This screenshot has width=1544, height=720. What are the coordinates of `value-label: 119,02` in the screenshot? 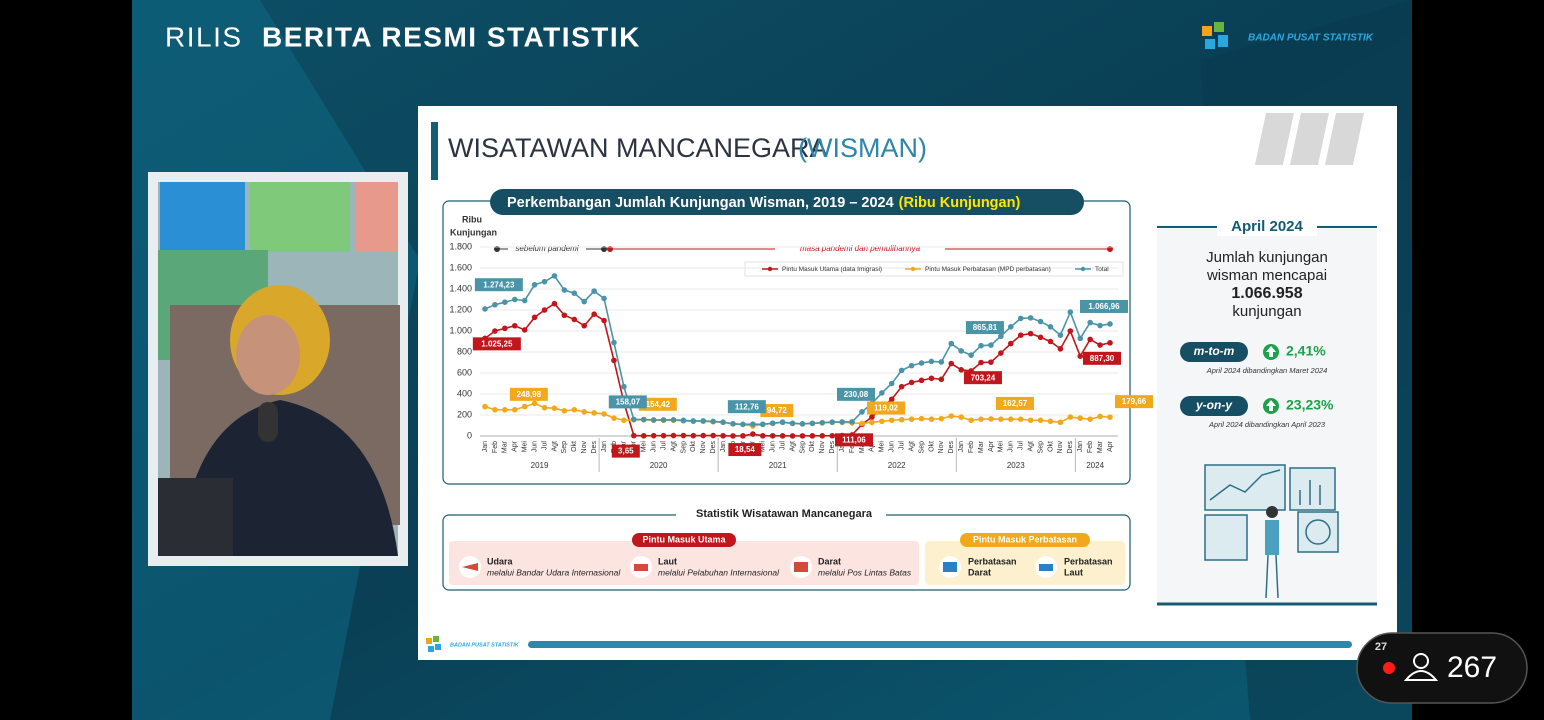 It's located at (886, 408).